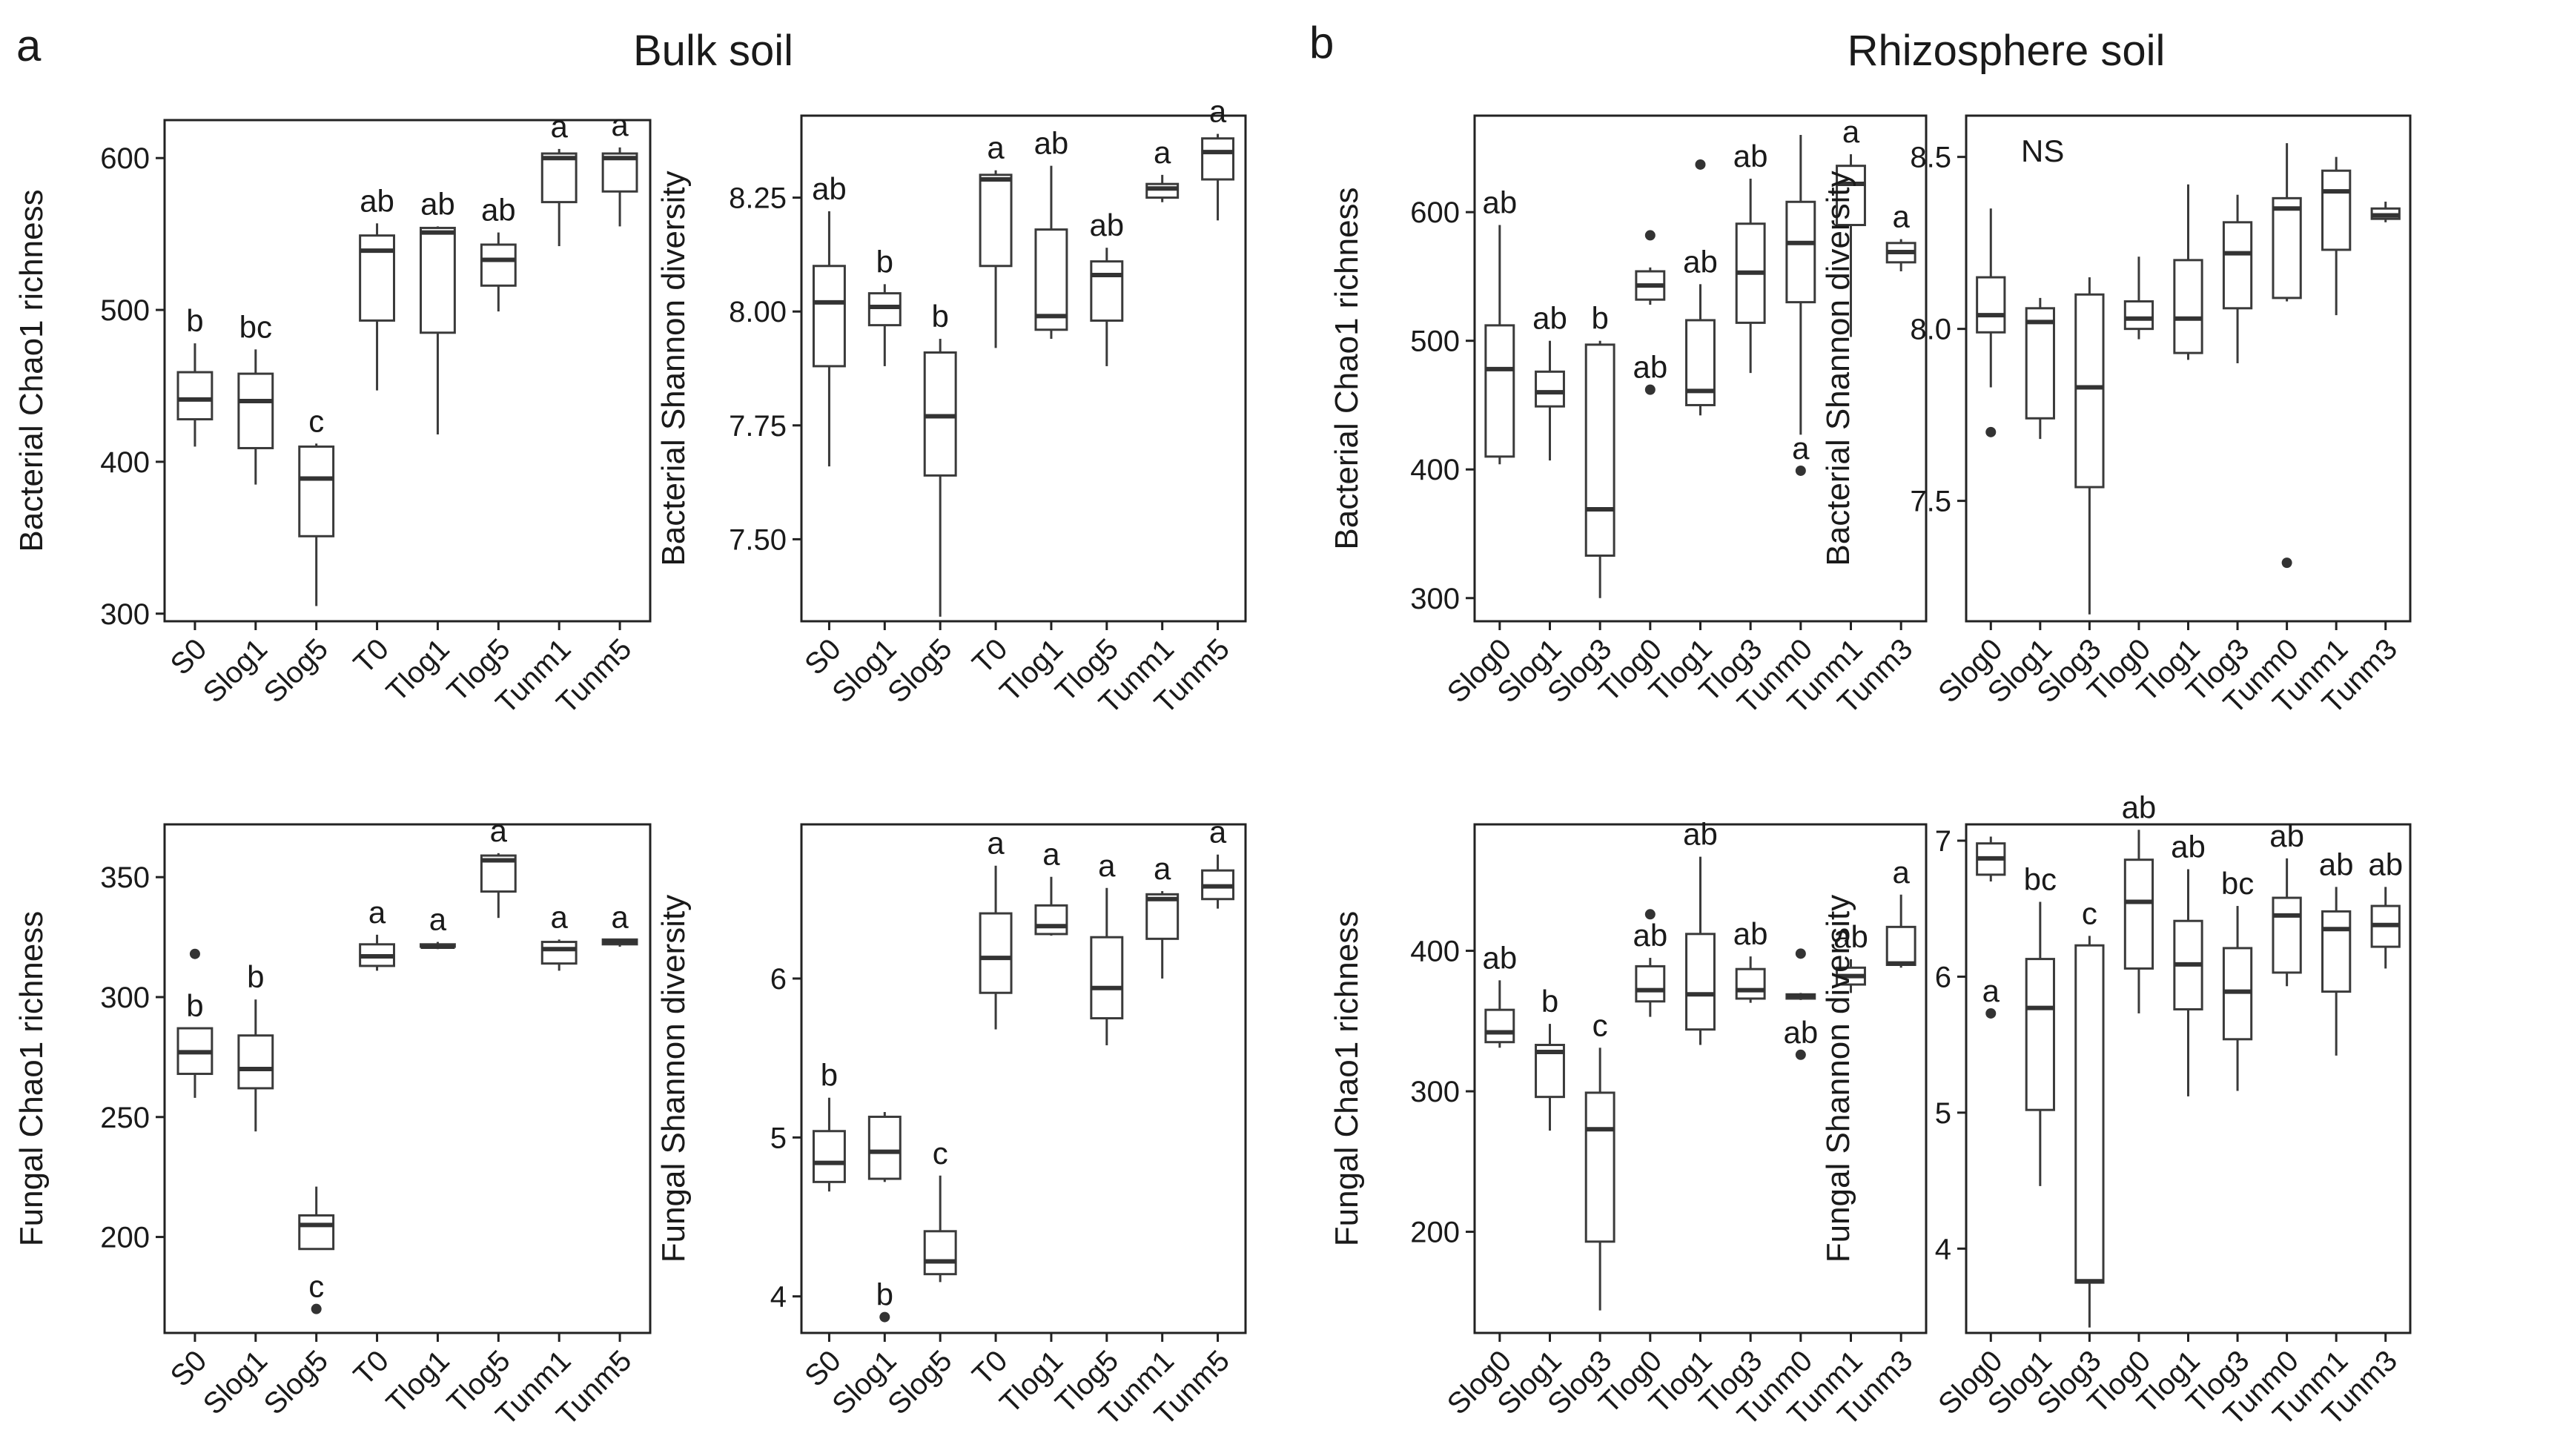 The height and width of the screenshot is (1456, 2560). I want to click on box-slog1, so click(2040, 369).